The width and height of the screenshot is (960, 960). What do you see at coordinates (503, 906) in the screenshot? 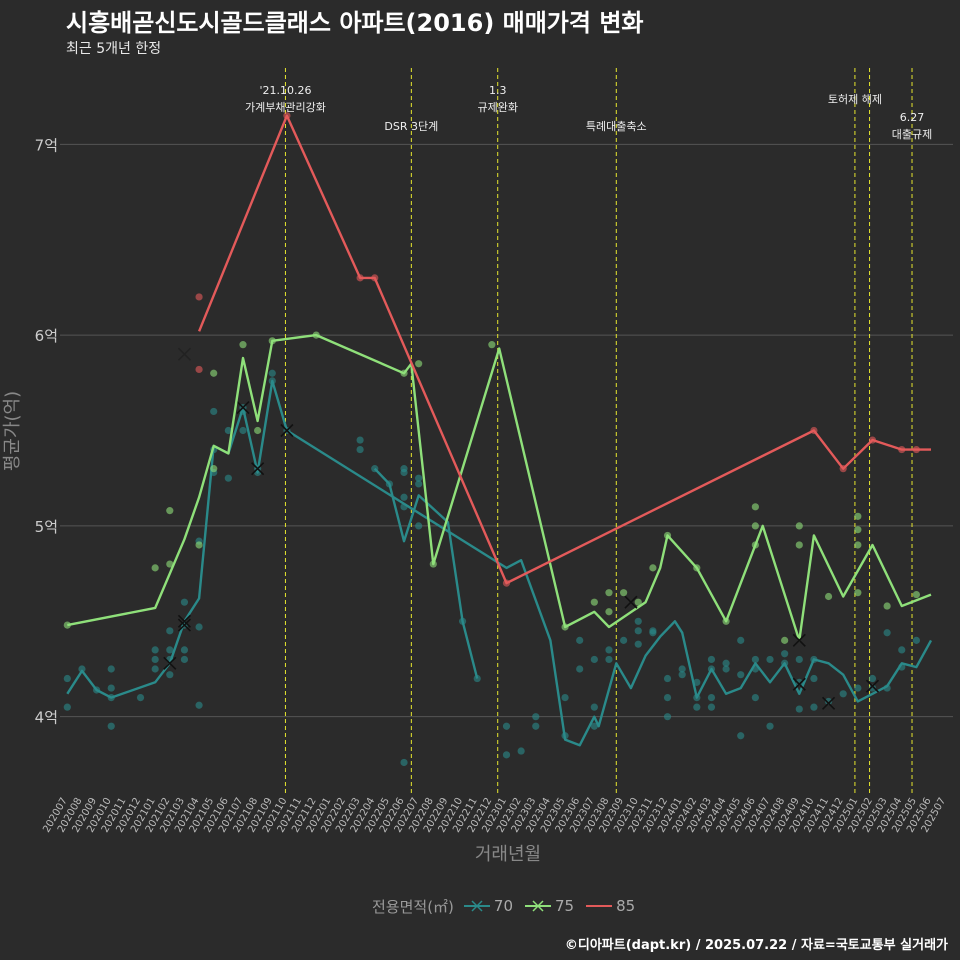
I see `legend-label-70: 70` at bounding box center [503, 906].